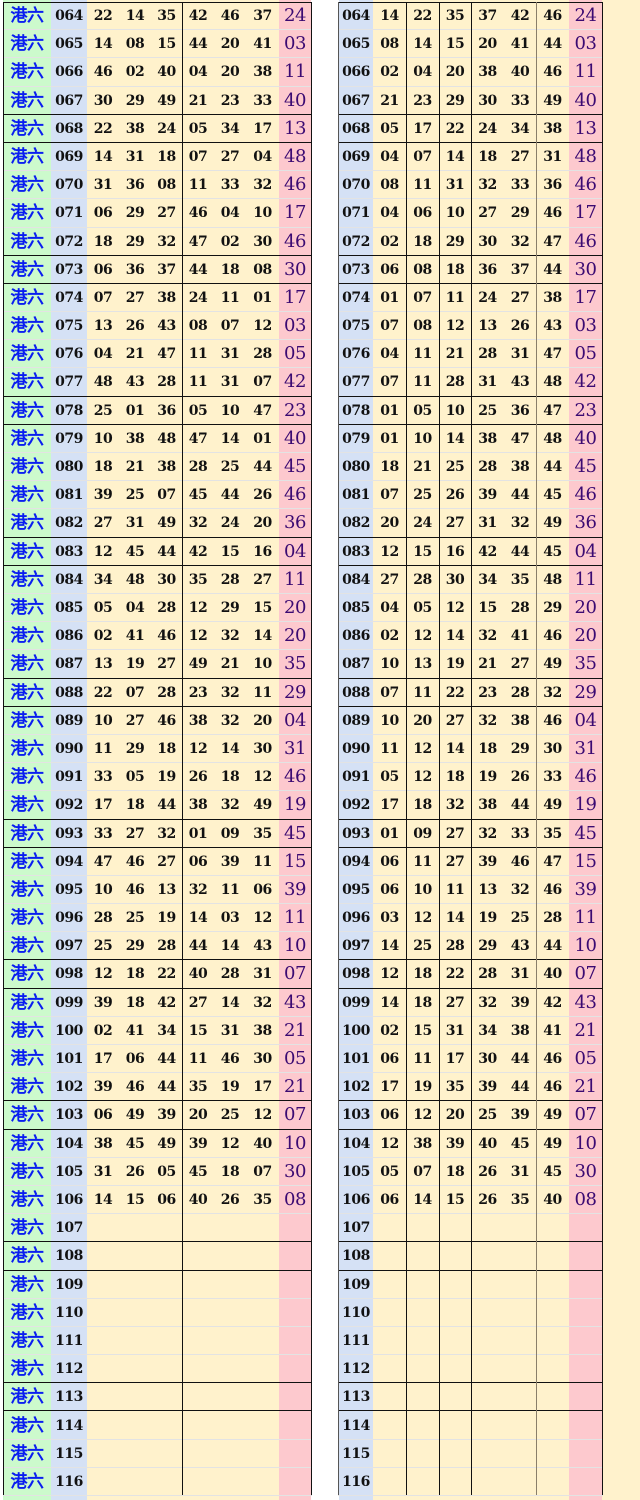 This screenshot has height=1500, width=640. Describe the element at coordinates (356, 579) in the screenshot. I see `period-number-sorted: 084` at that location.